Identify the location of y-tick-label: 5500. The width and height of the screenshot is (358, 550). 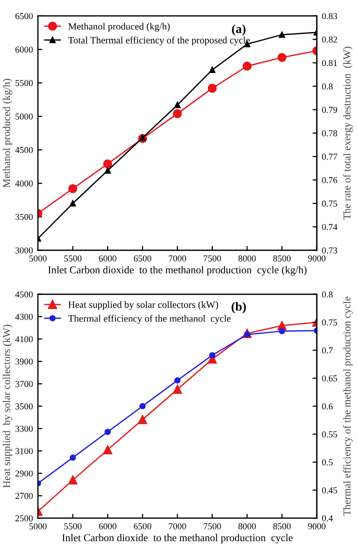
(24, 83).